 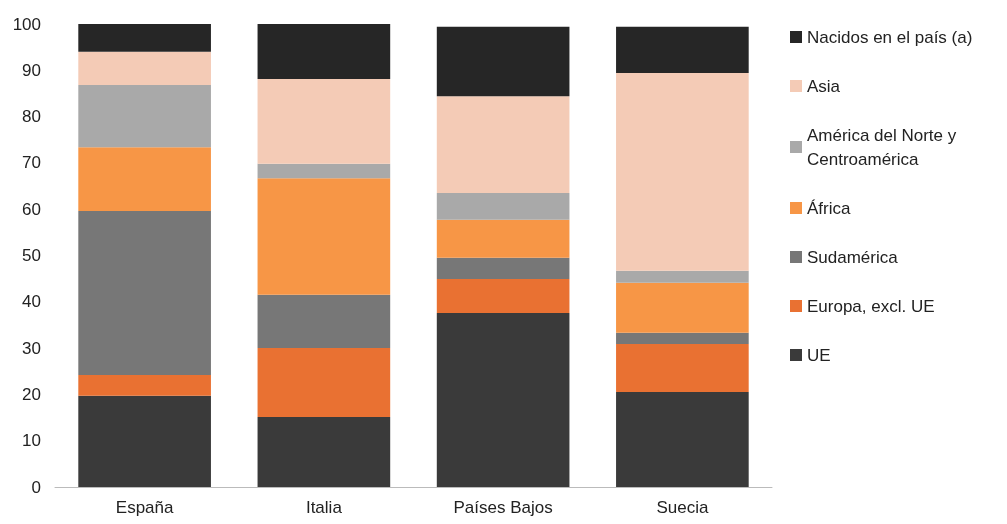 I want to click on legend-label: Europa, excl. UE, so click(x=871, y=306).